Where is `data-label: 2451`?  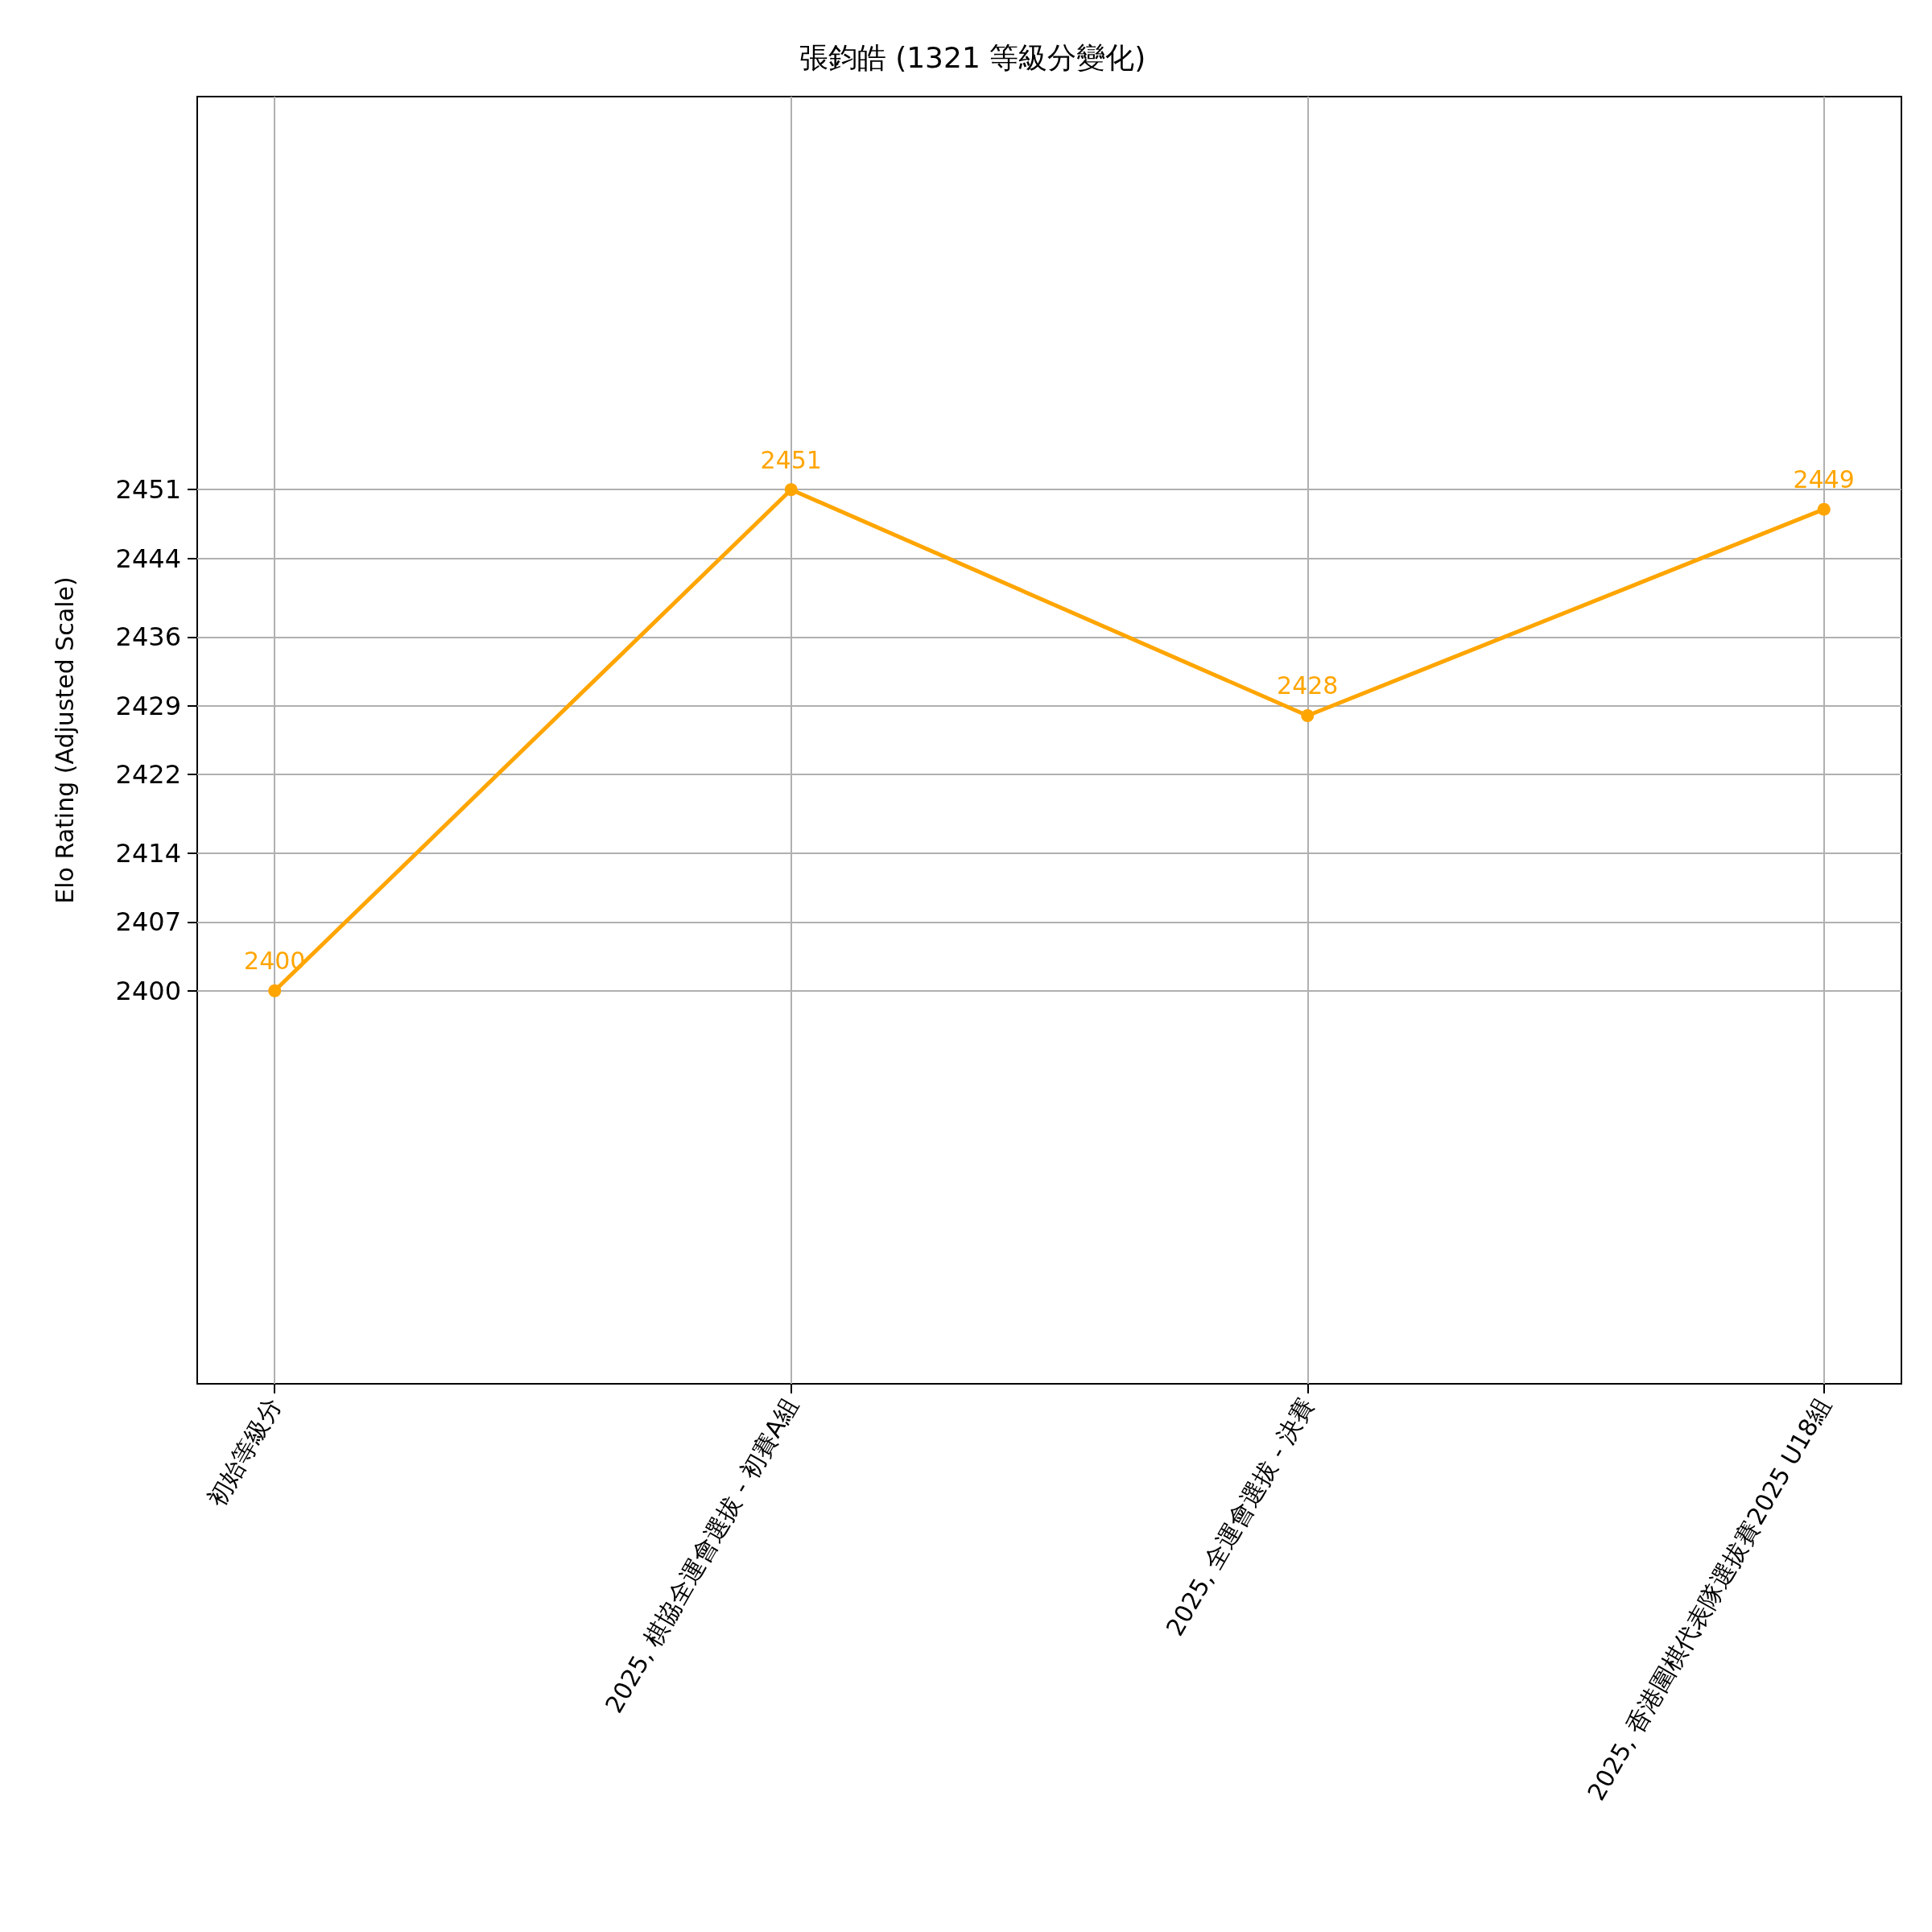
data-label: 2451 is located at coordinates (791, 459).